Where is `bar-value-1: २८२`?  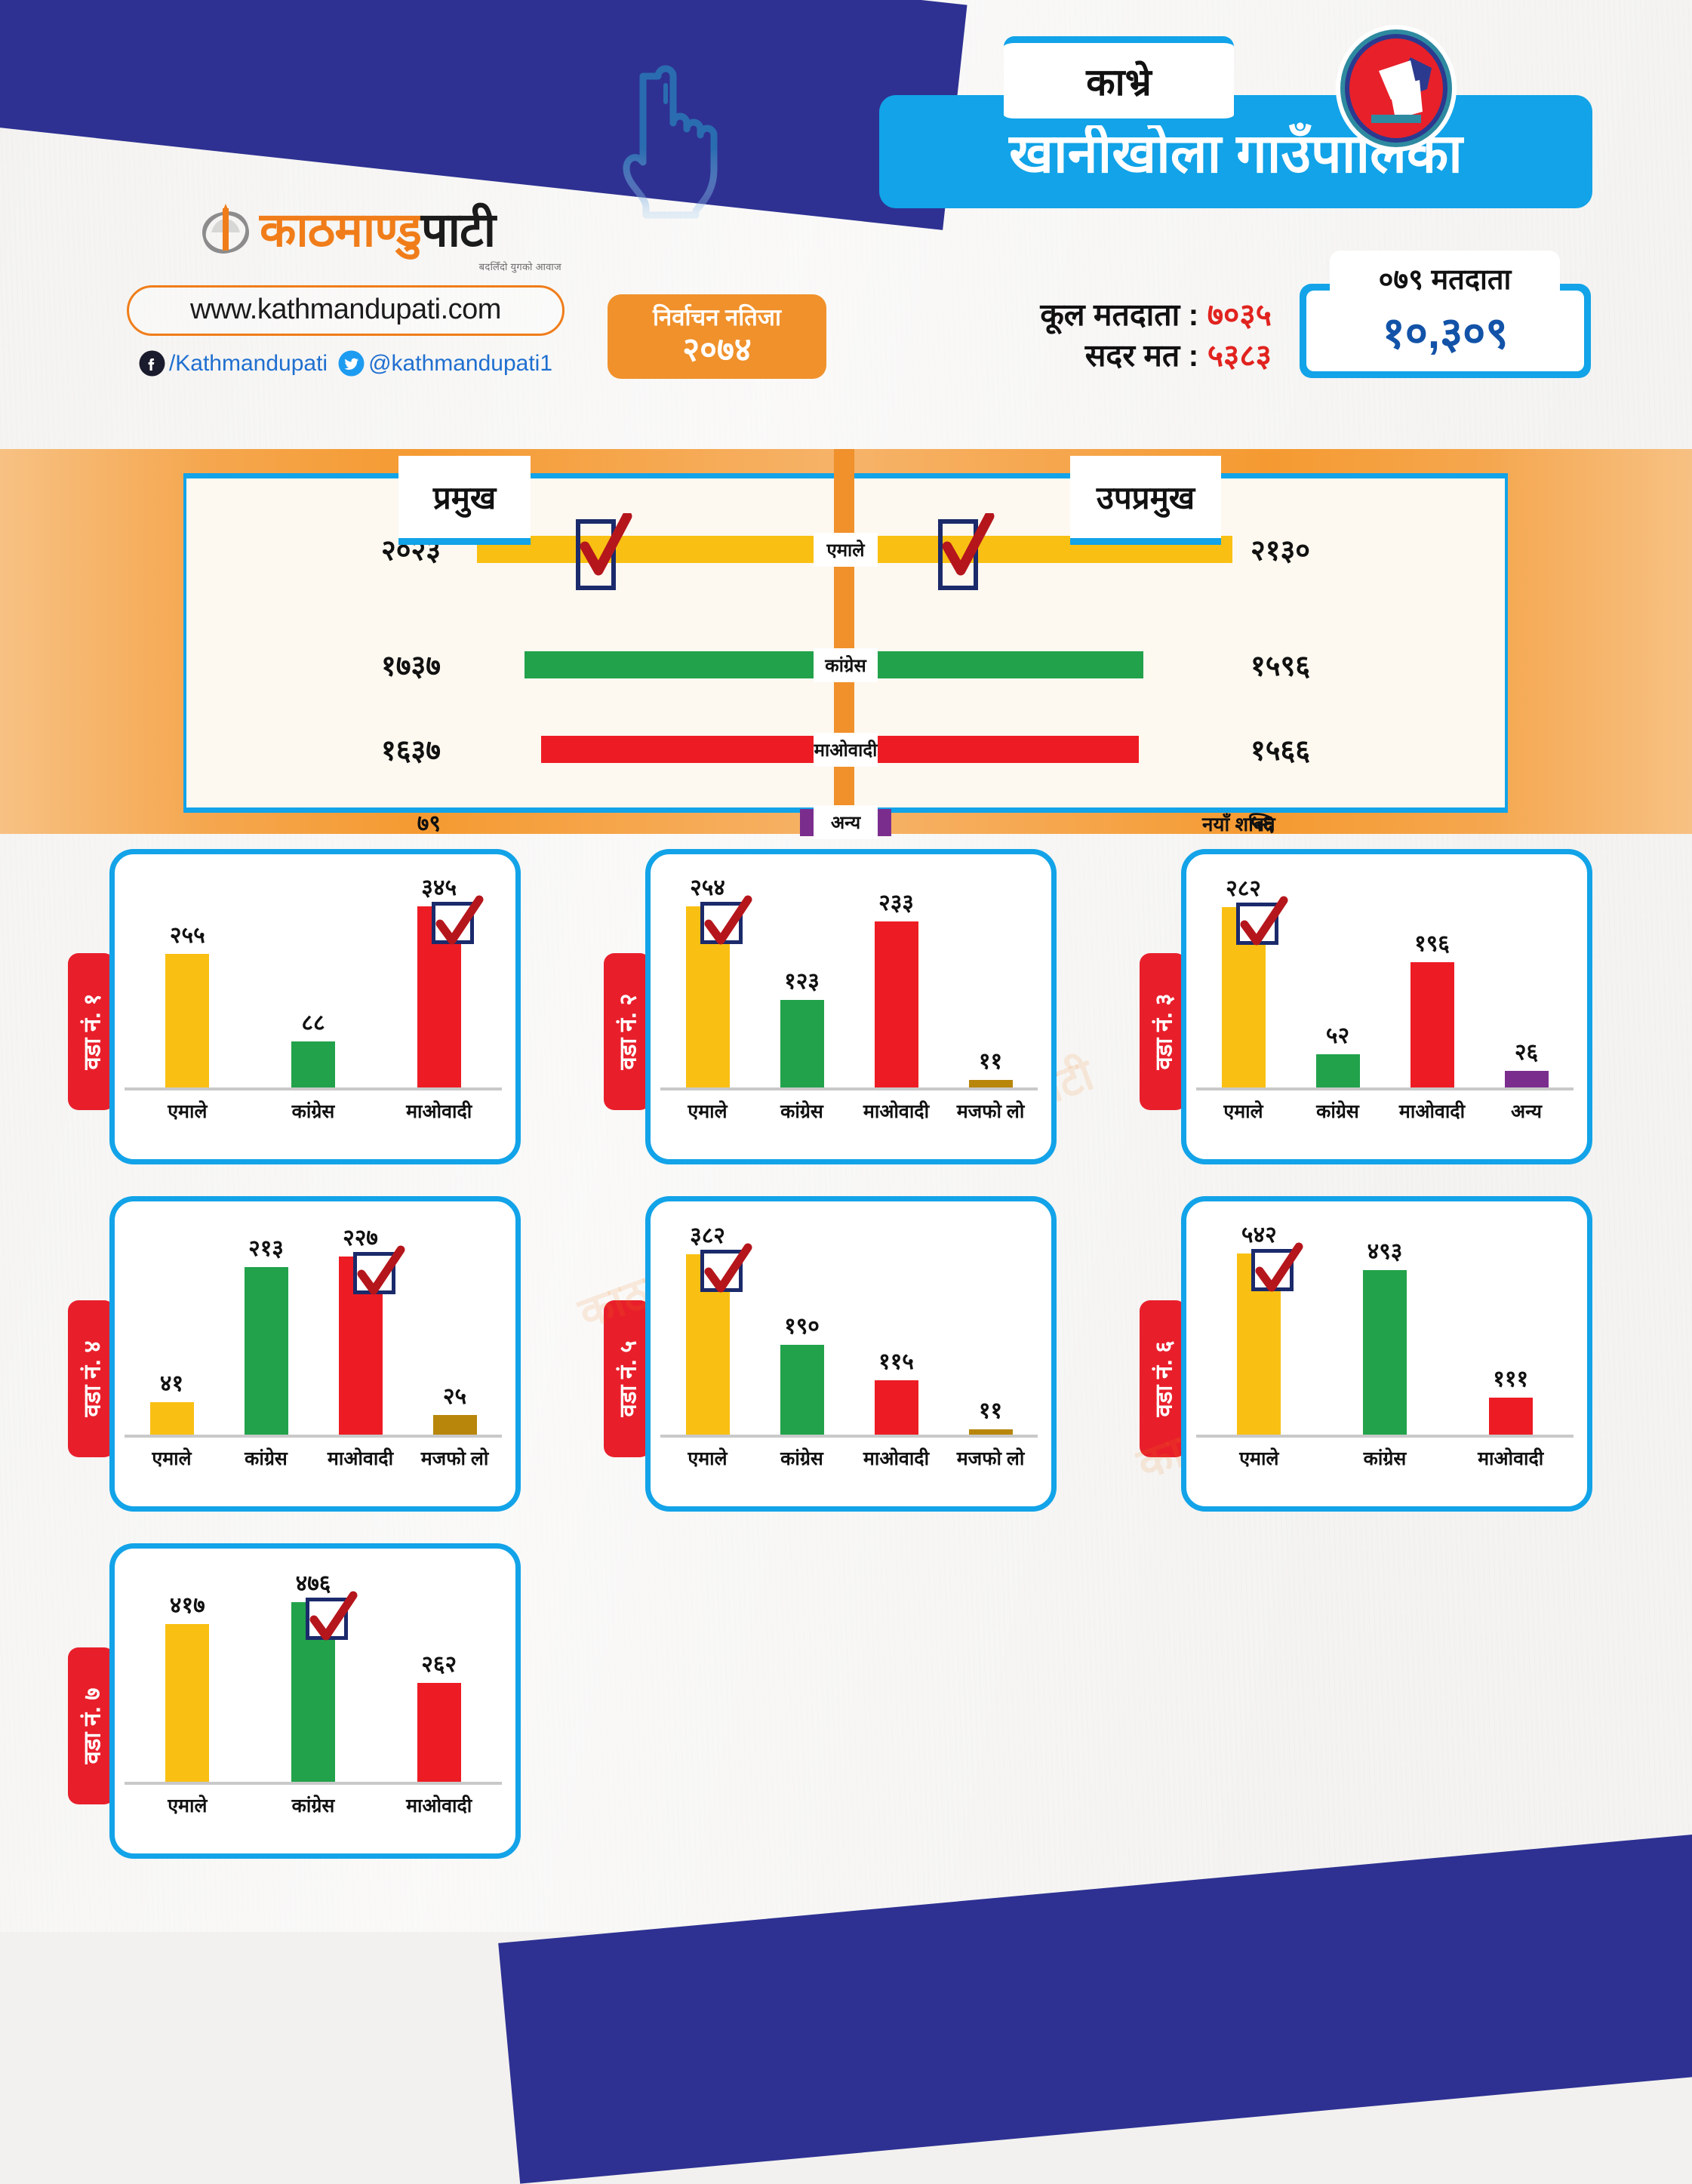
bar-value-1: २८२ is located at coordinates (1243, 888).